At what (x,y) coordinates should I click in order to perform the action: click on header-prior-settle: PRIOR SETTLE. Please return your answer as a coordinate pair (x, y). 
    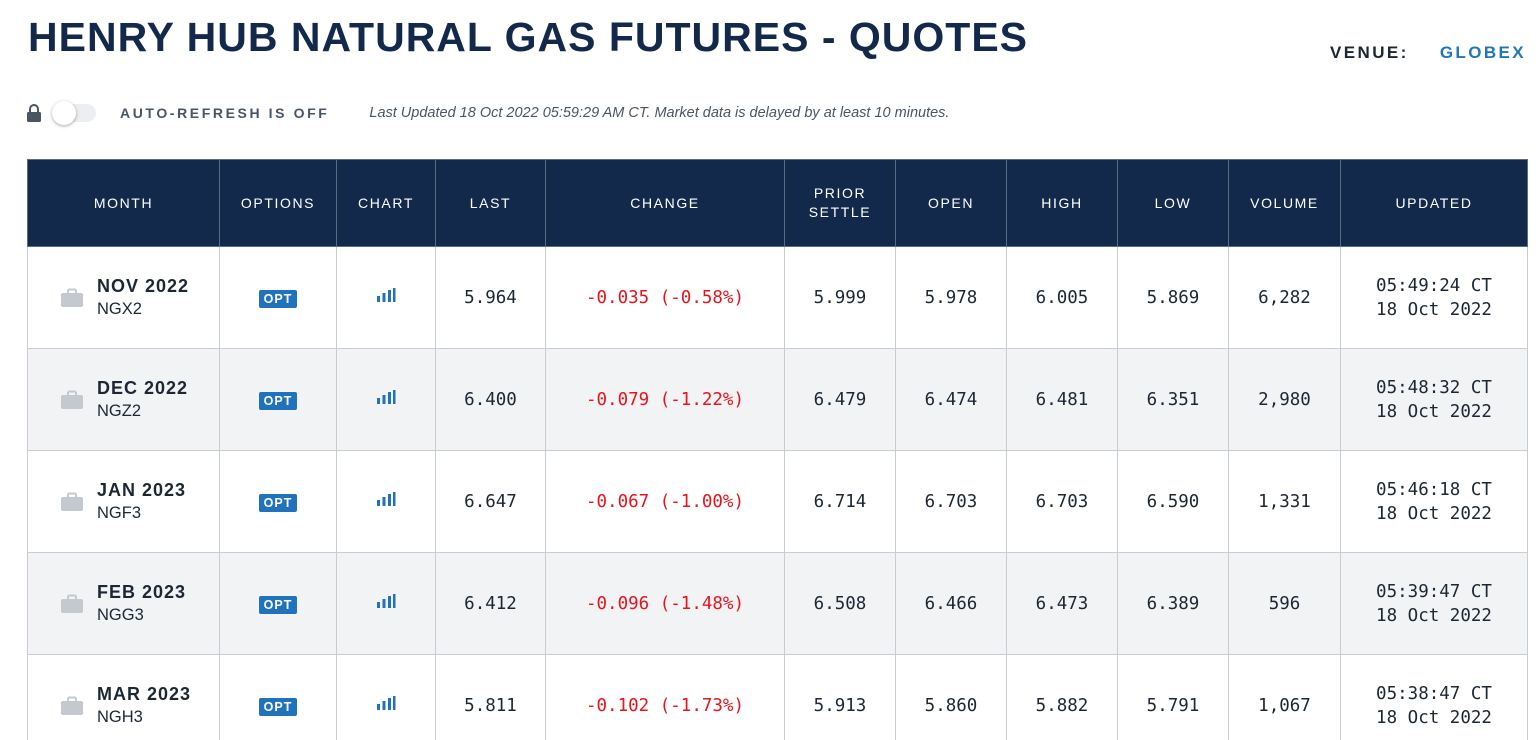
    Looking at the image, I should click on (840, 203).